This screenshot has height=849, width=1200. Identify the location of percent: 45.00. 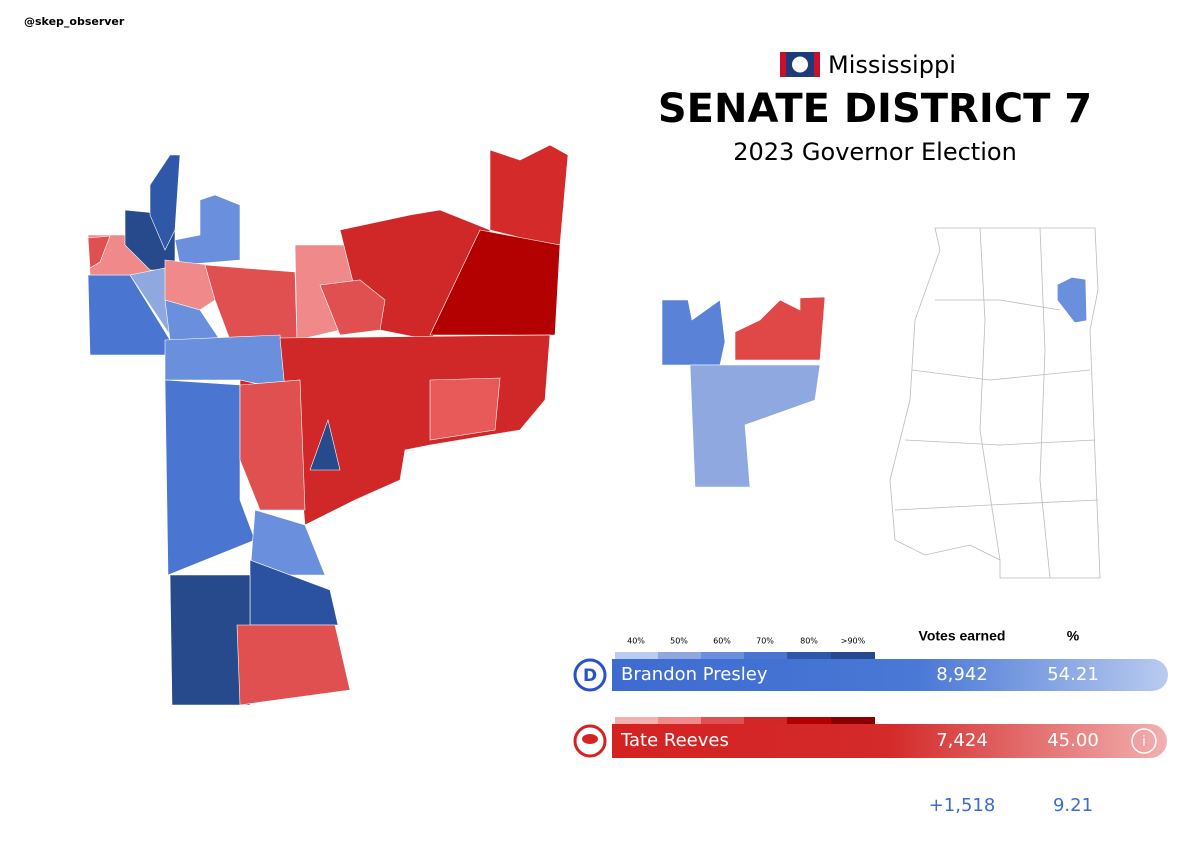
(1073, 740).